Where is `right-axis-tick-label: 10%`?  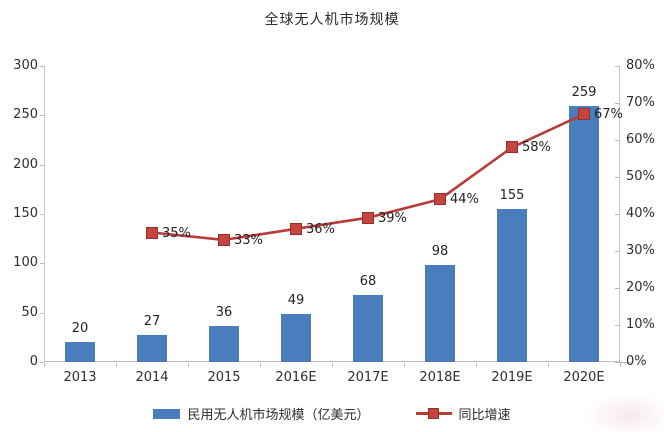
right-axis-tick-label: 10% is located at coordinates (640, 324).